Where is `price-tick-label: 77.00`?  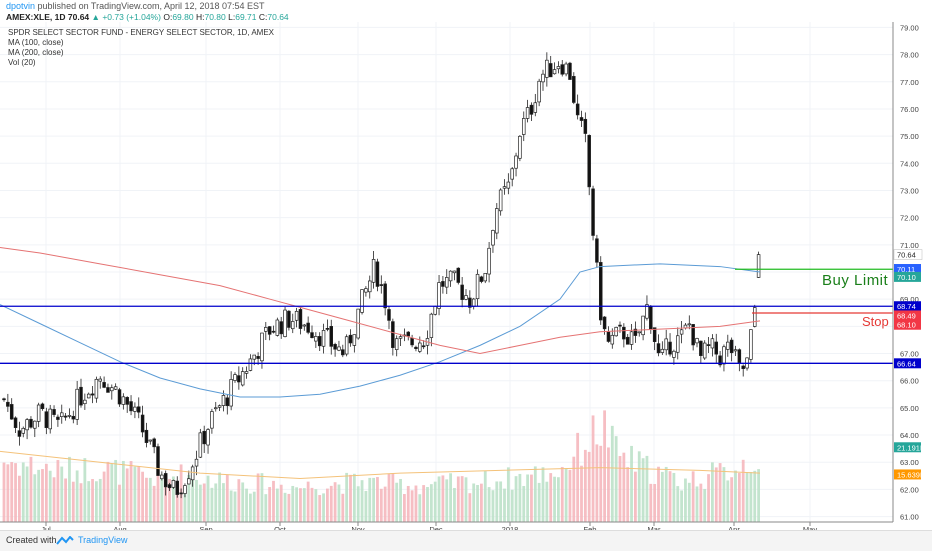 price-tick-label: 77.00 is located at coordinates (909, 82).